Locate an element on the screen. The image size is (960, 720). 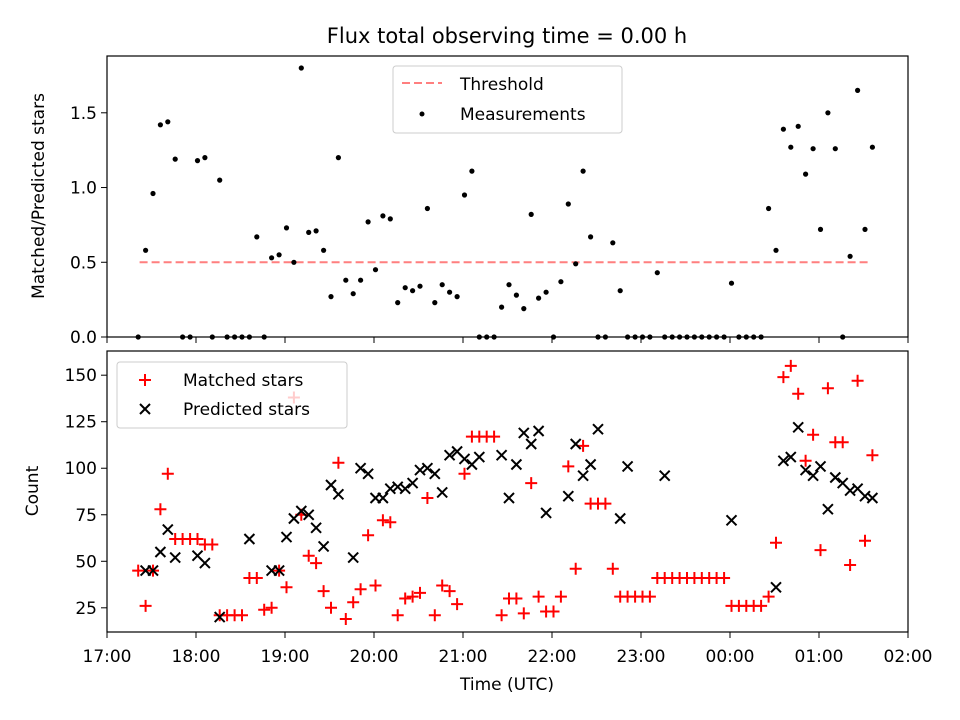
x-tick-label: 20:00 is located at coordinates (374, 657).